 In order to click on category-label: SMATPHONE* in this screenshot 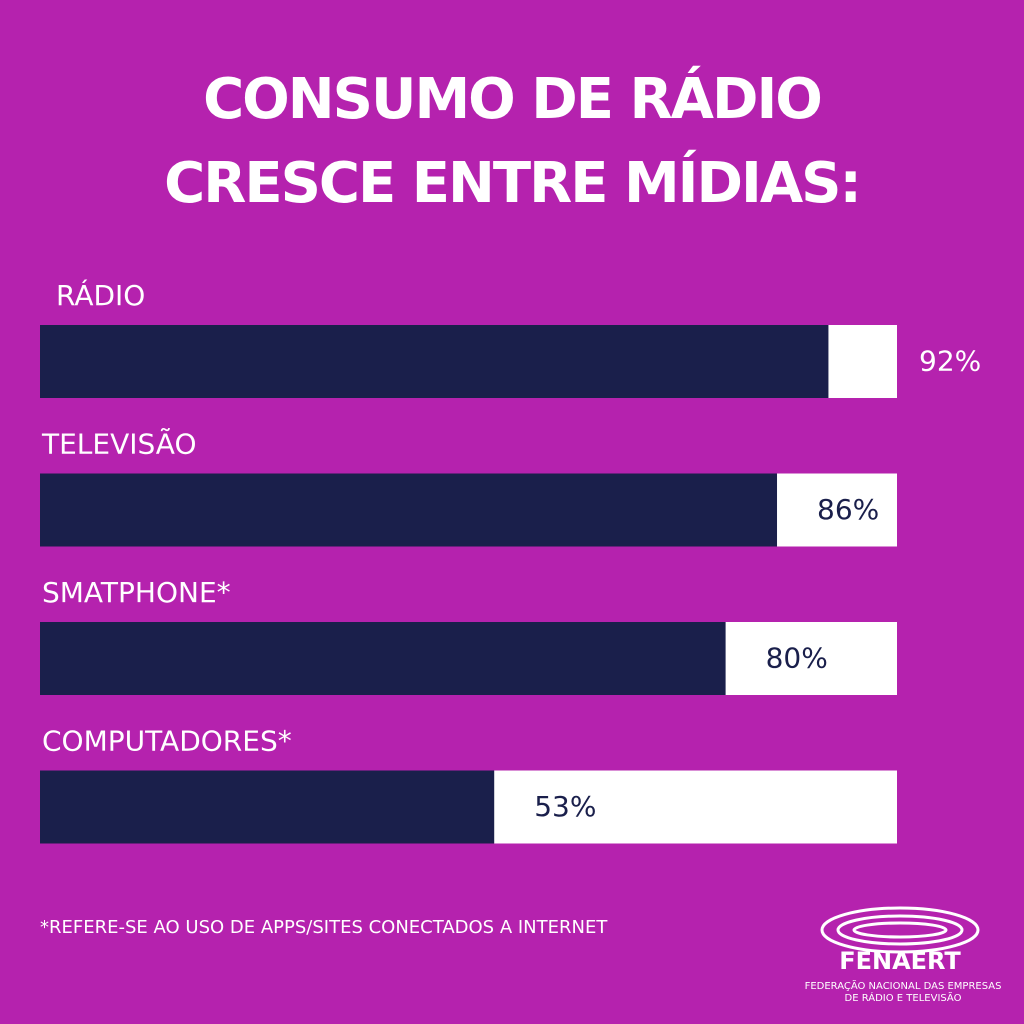, I will do `click(136, 592)`.